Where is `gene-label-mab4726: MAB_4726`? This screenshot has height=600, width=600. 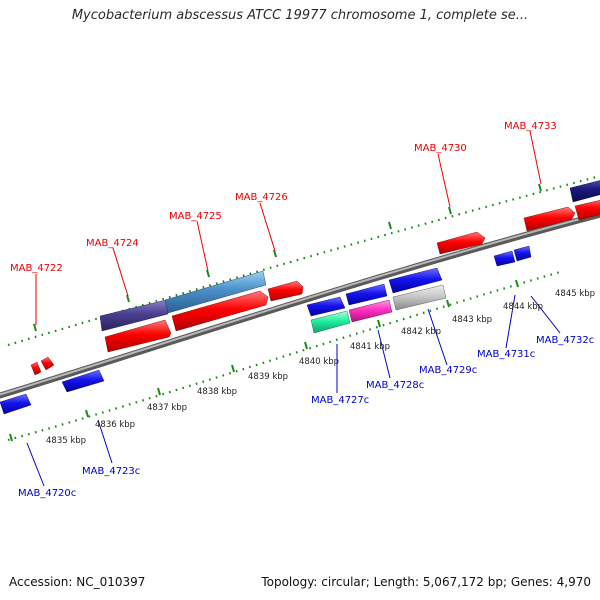
gene-label-mab4726: MAB_4726 is located at coordinates (261, 197).